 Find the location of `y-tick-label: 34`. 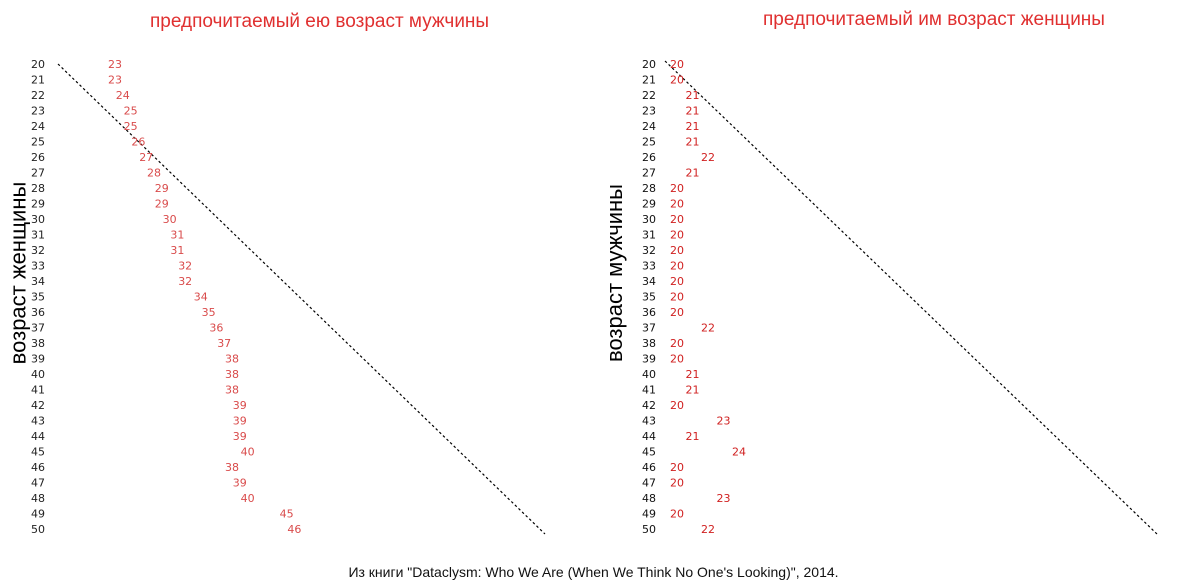

y-tick-label: 34 is located at coordinates (38, 281).